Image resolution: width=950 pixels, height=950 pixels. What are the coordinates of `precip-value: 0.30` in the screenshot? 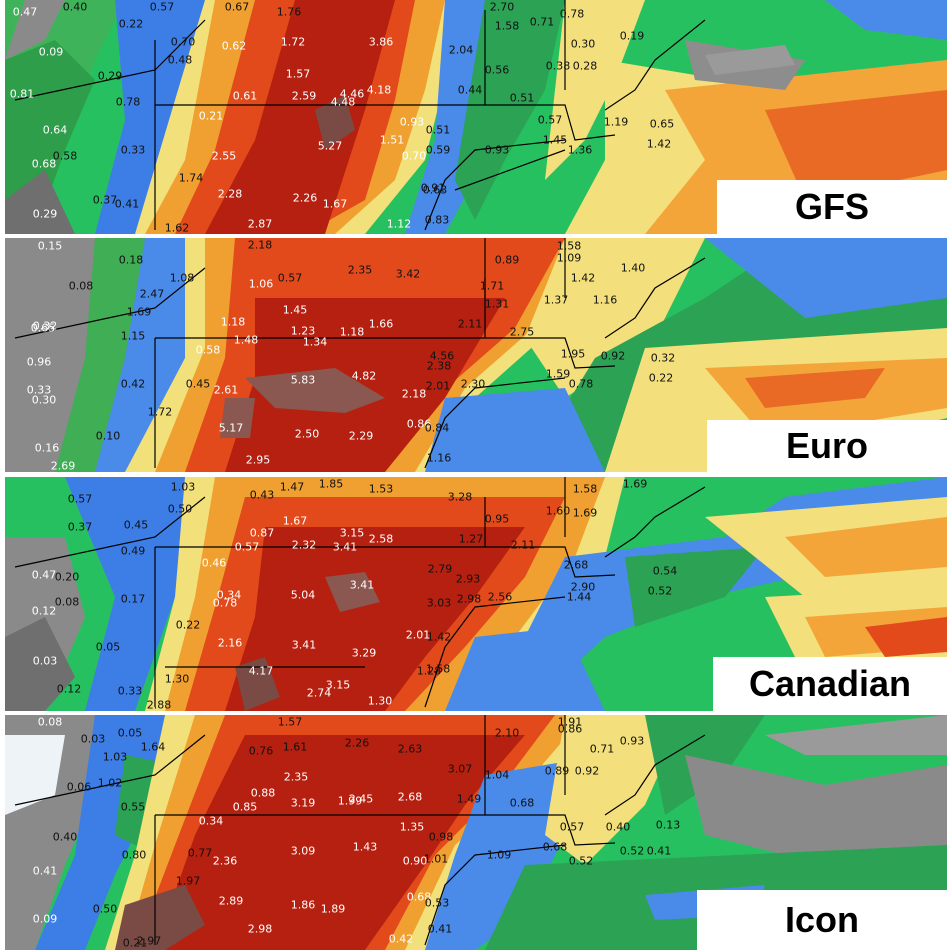 It's located at (44, 400).